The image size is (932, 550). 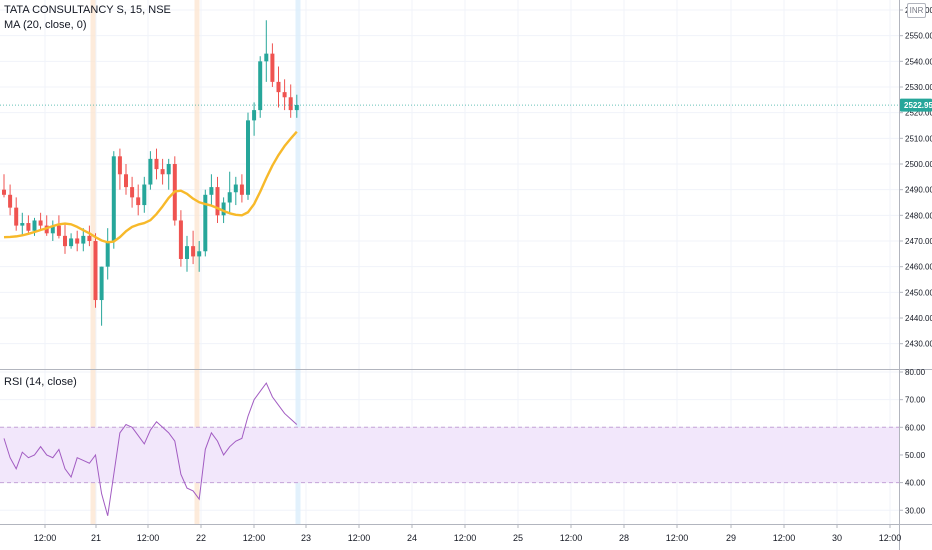 What do you see at coordinates (449, 455) in the screenshot?
I see `rsi-band-fill` at bounding box center [449, 455].